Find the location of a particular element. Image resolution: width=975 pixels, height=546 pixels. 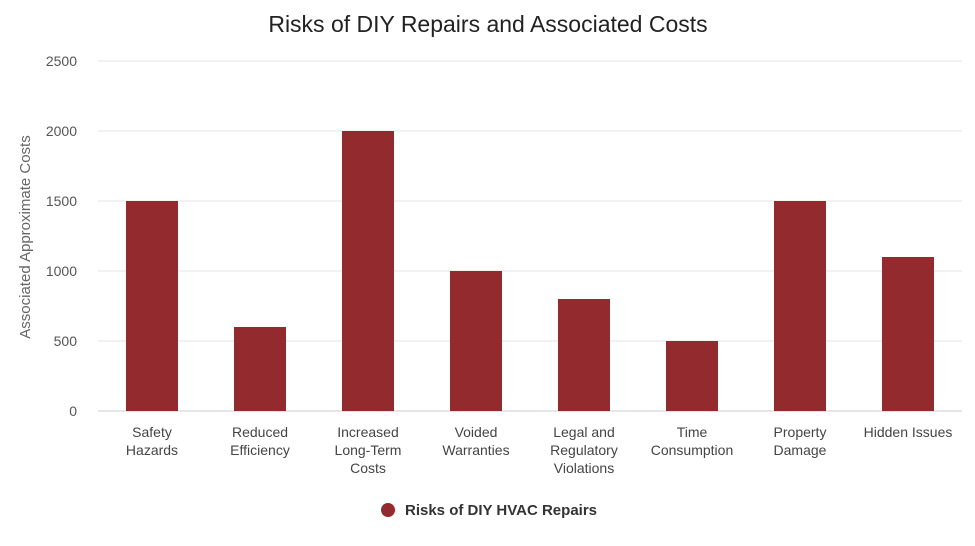

y-tick-label: 1000 is located at coordinates (61, 271).